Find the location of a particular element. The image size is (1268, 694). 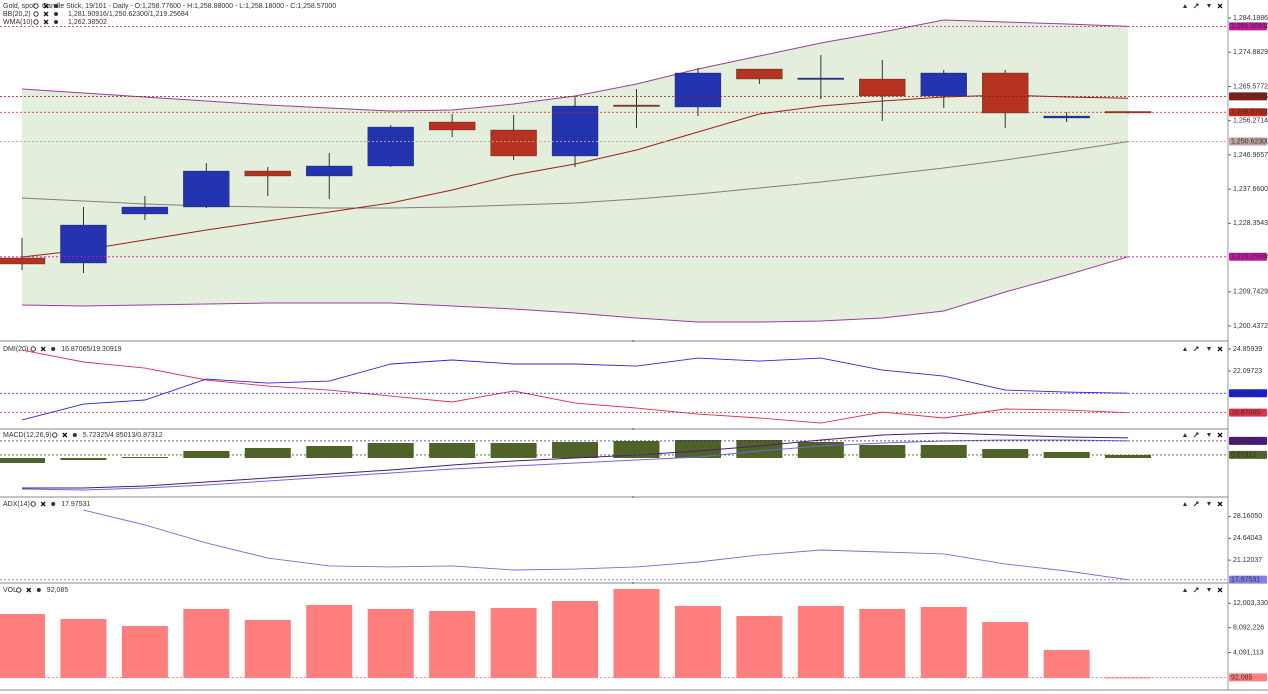

y-tick-label: 1,228.35435 is located at coordinates (1250, 223).